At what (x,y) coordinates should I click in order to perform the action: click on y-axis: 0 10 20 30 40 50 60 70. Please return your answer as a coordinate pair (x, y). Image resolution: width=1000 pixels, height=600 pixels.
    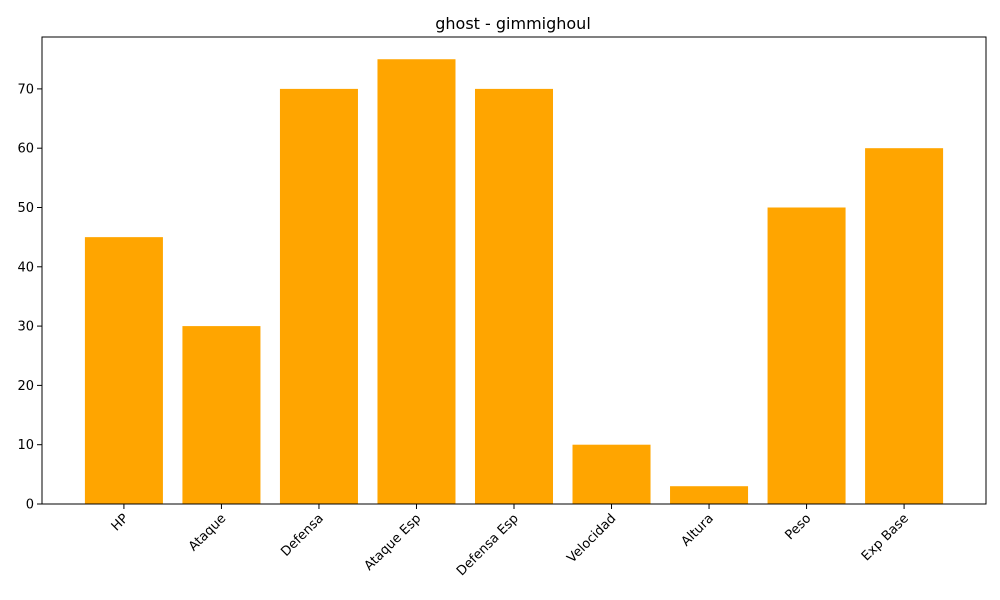
    Looking at the image, I should click on (29, 297).